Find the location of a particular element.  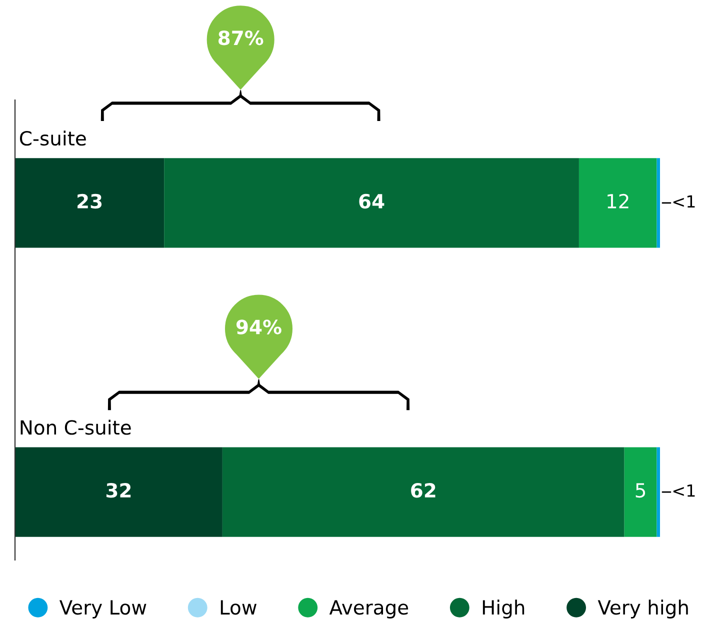

y-tick-label: Non C-suite is located at coordinates (75, 427).